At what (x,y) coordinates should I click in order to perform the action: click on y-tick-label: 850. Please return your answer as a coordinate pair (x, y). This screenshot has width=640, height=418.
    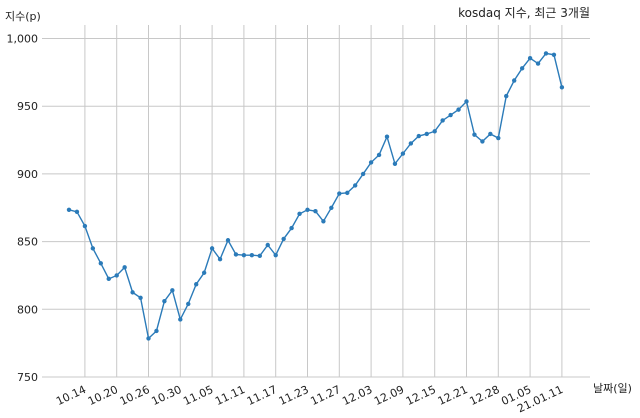
    Looking at the image, I should click on (27, 242).